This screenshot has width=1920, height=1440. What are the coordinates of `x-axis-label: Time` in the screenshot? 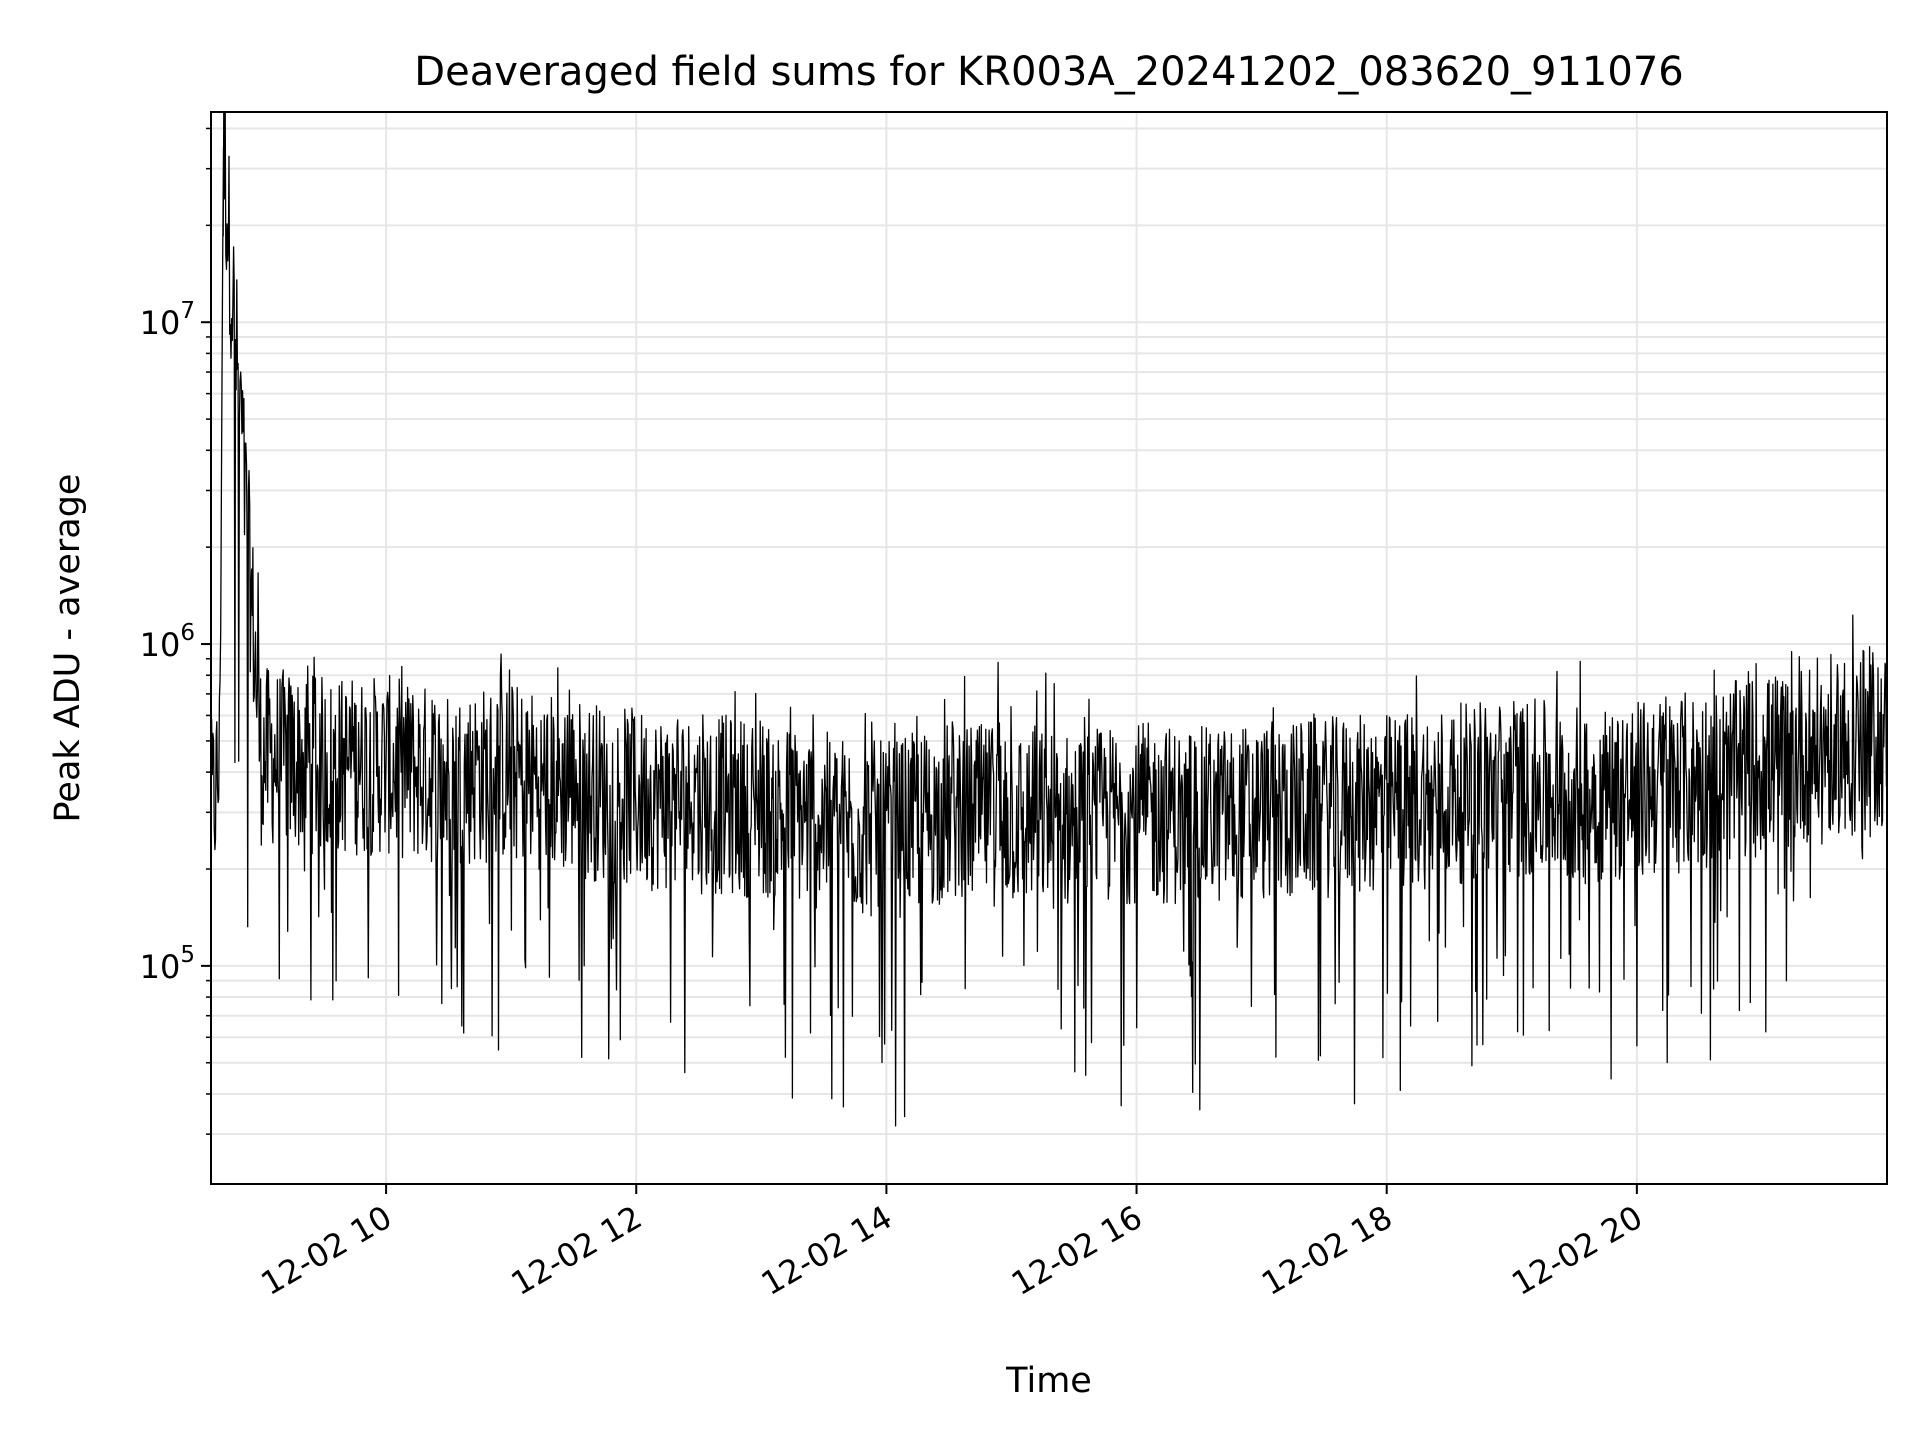 It's located at (1048, 1381).